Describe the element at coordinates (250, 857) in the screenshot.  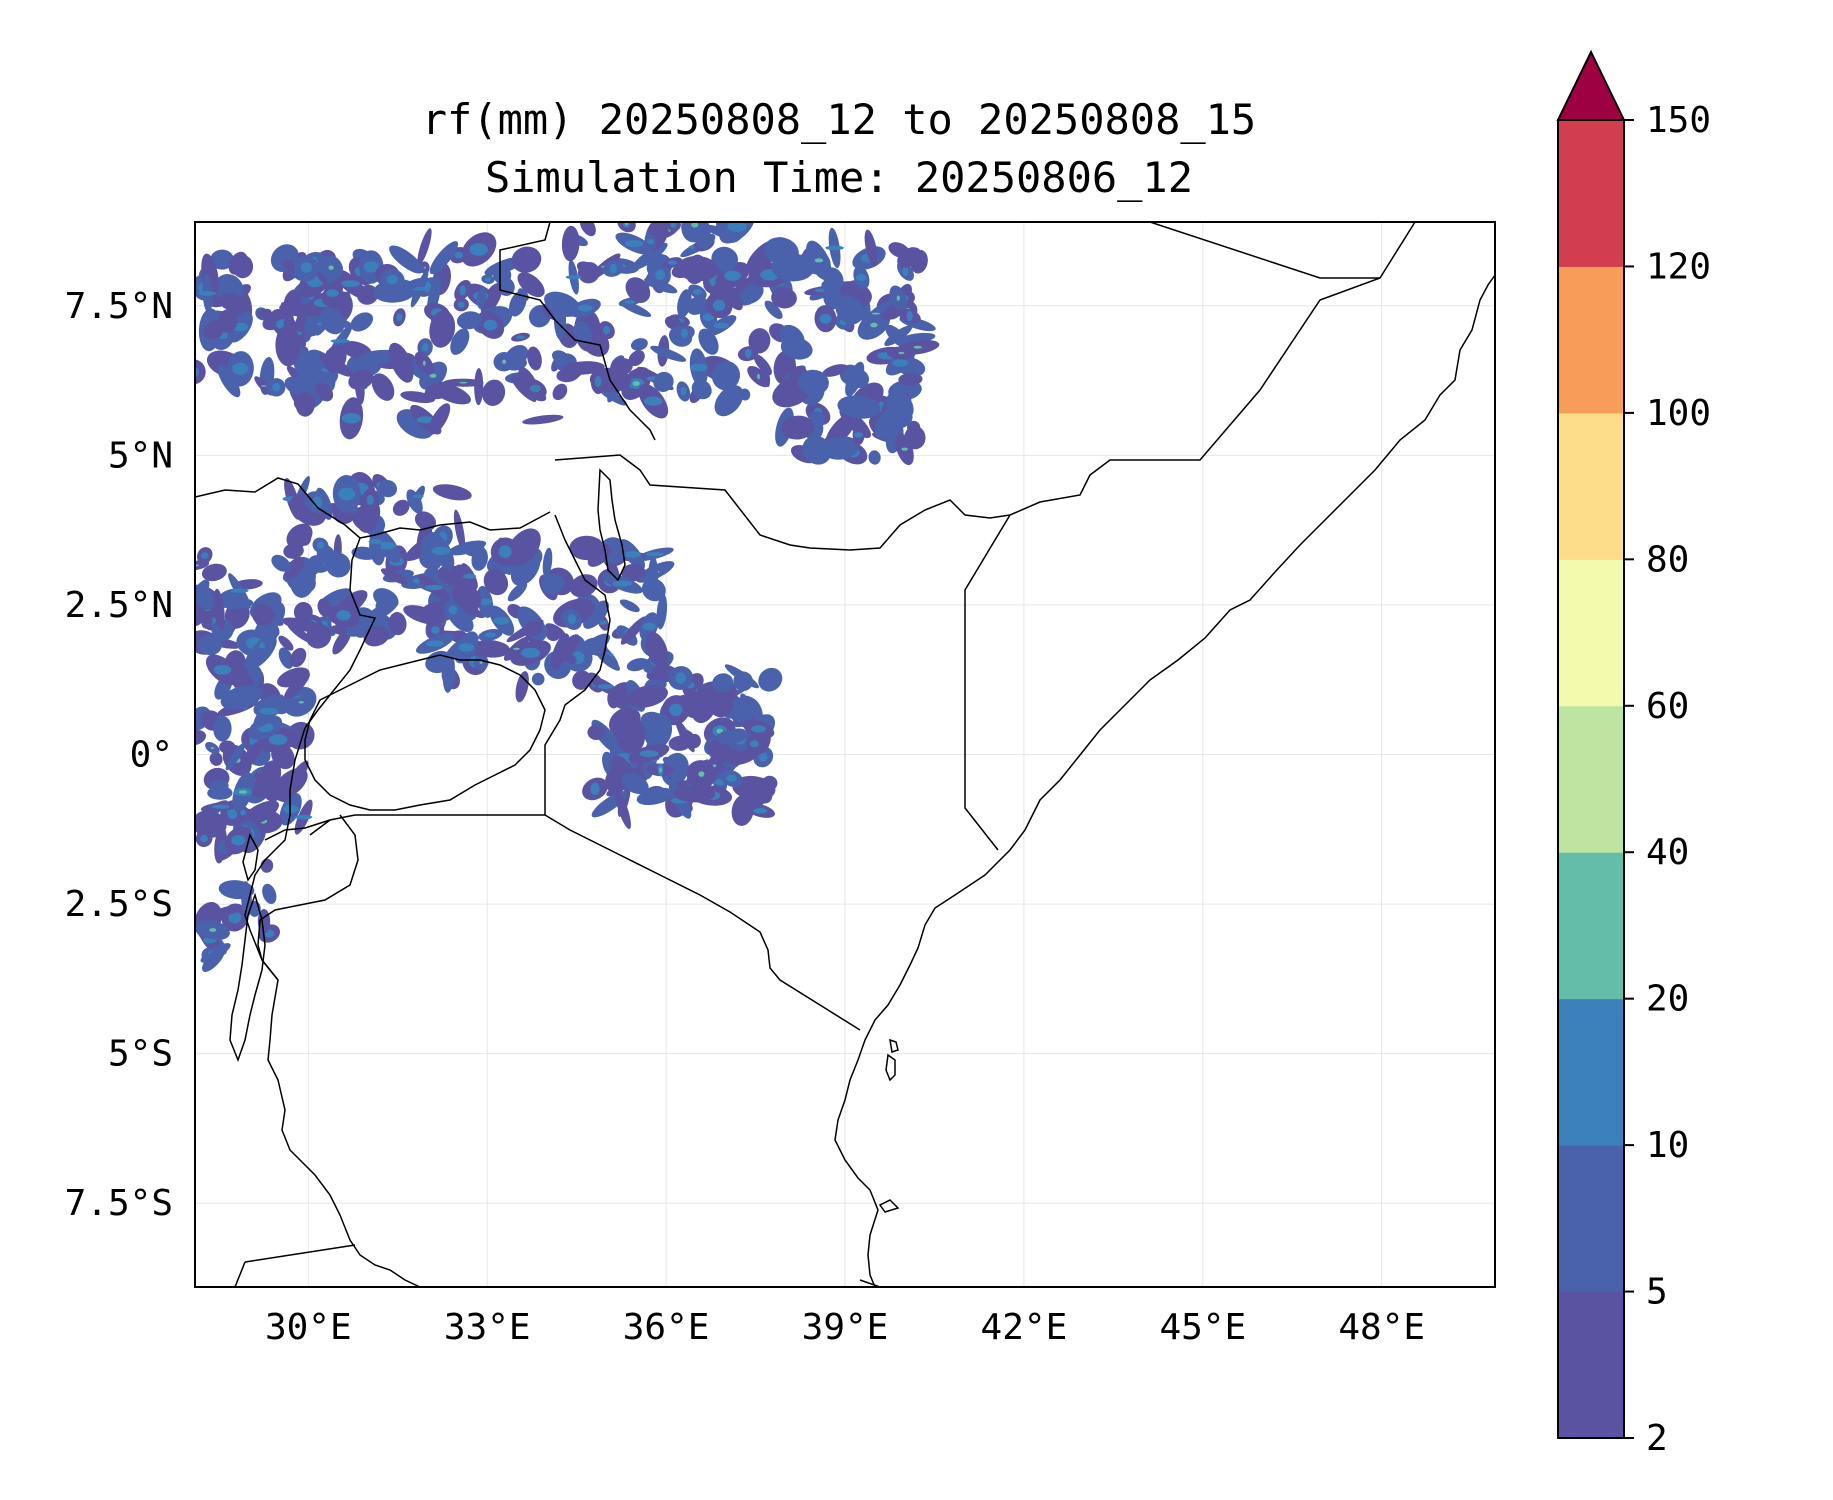
I see `lake-kivu` at that location.